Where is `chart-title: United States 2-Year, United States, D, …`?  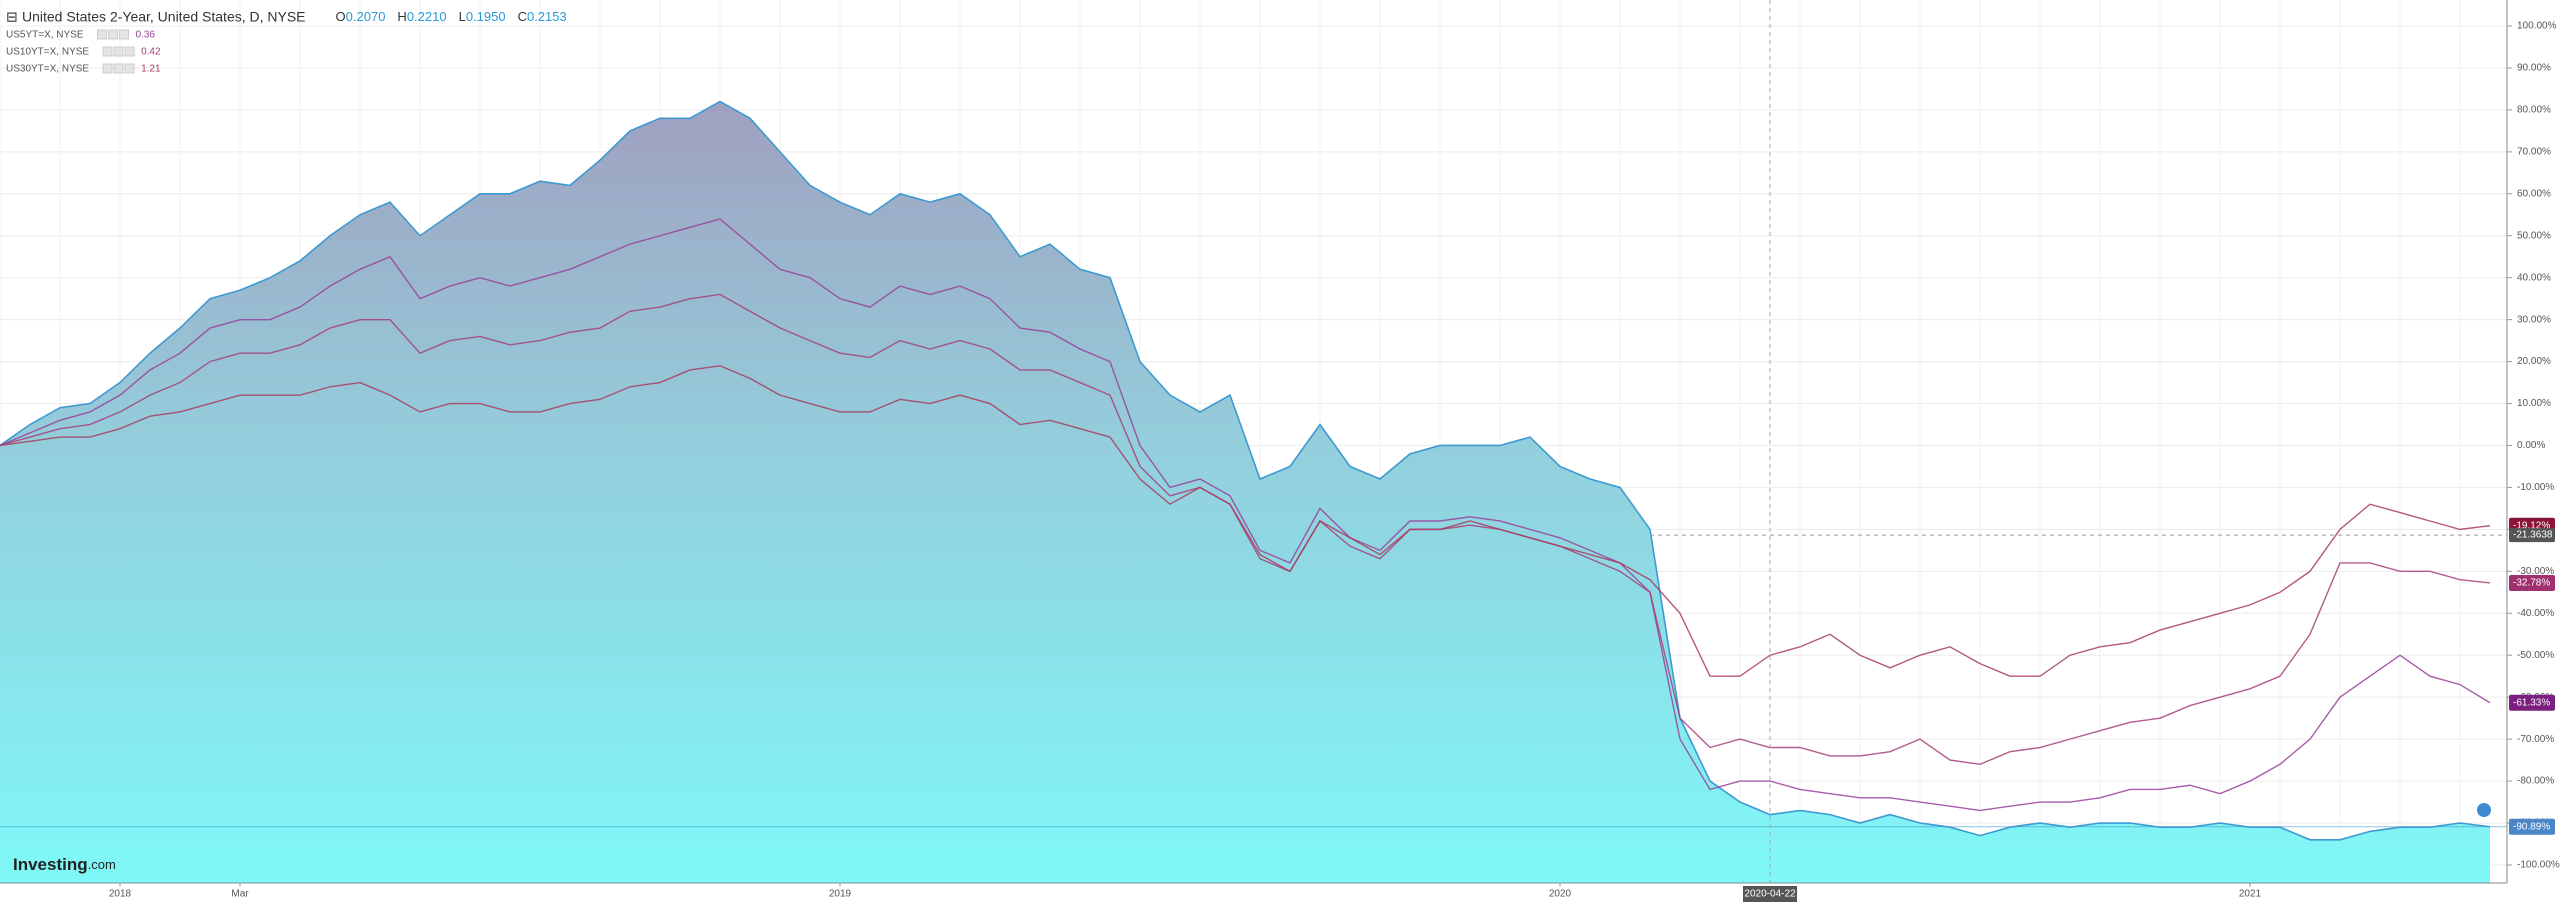
chart-title: United States 2-Year, United States, D, … is located at coordinates (164, 17).